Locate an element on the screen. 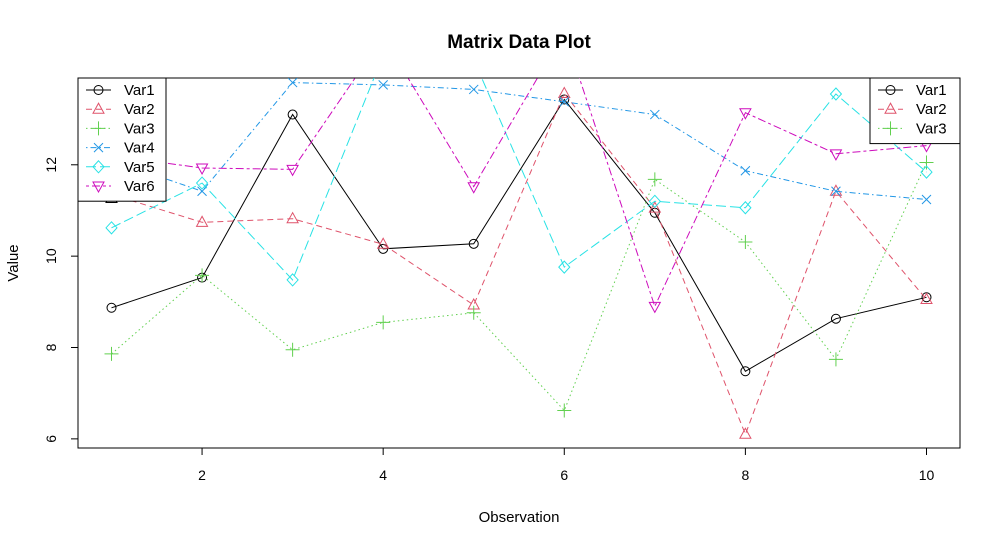 The width and height of the screenshot is (1000, 546). y-tick-label: 8 is located at coordinates (51, 347).